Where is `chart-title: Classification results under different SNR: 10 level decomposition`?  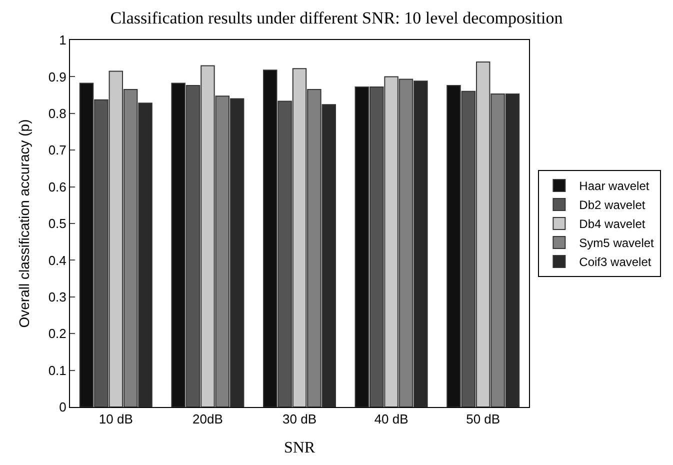 chart-title: Classification results under different SNR: 10 level decomposition is located at coordinates (337, 18).